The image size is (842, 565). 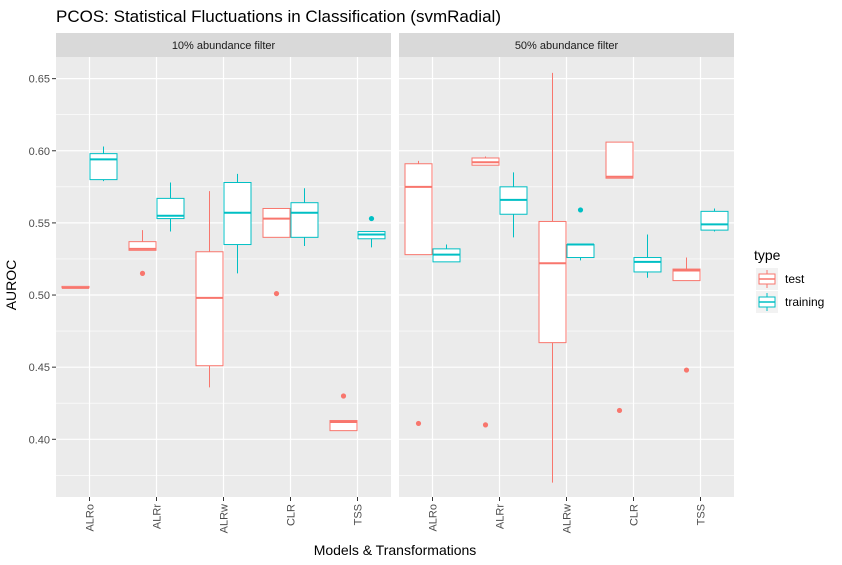 I want to click on legend: type test training, so click(x=789, y=280).